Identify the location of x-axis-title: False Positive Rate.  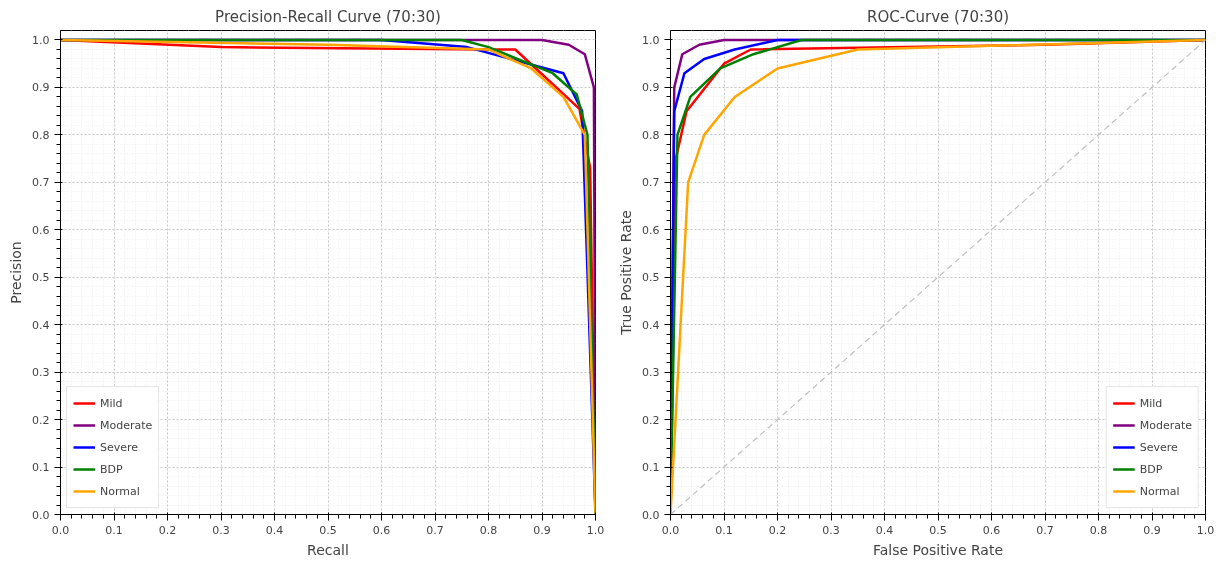
(938, 549).